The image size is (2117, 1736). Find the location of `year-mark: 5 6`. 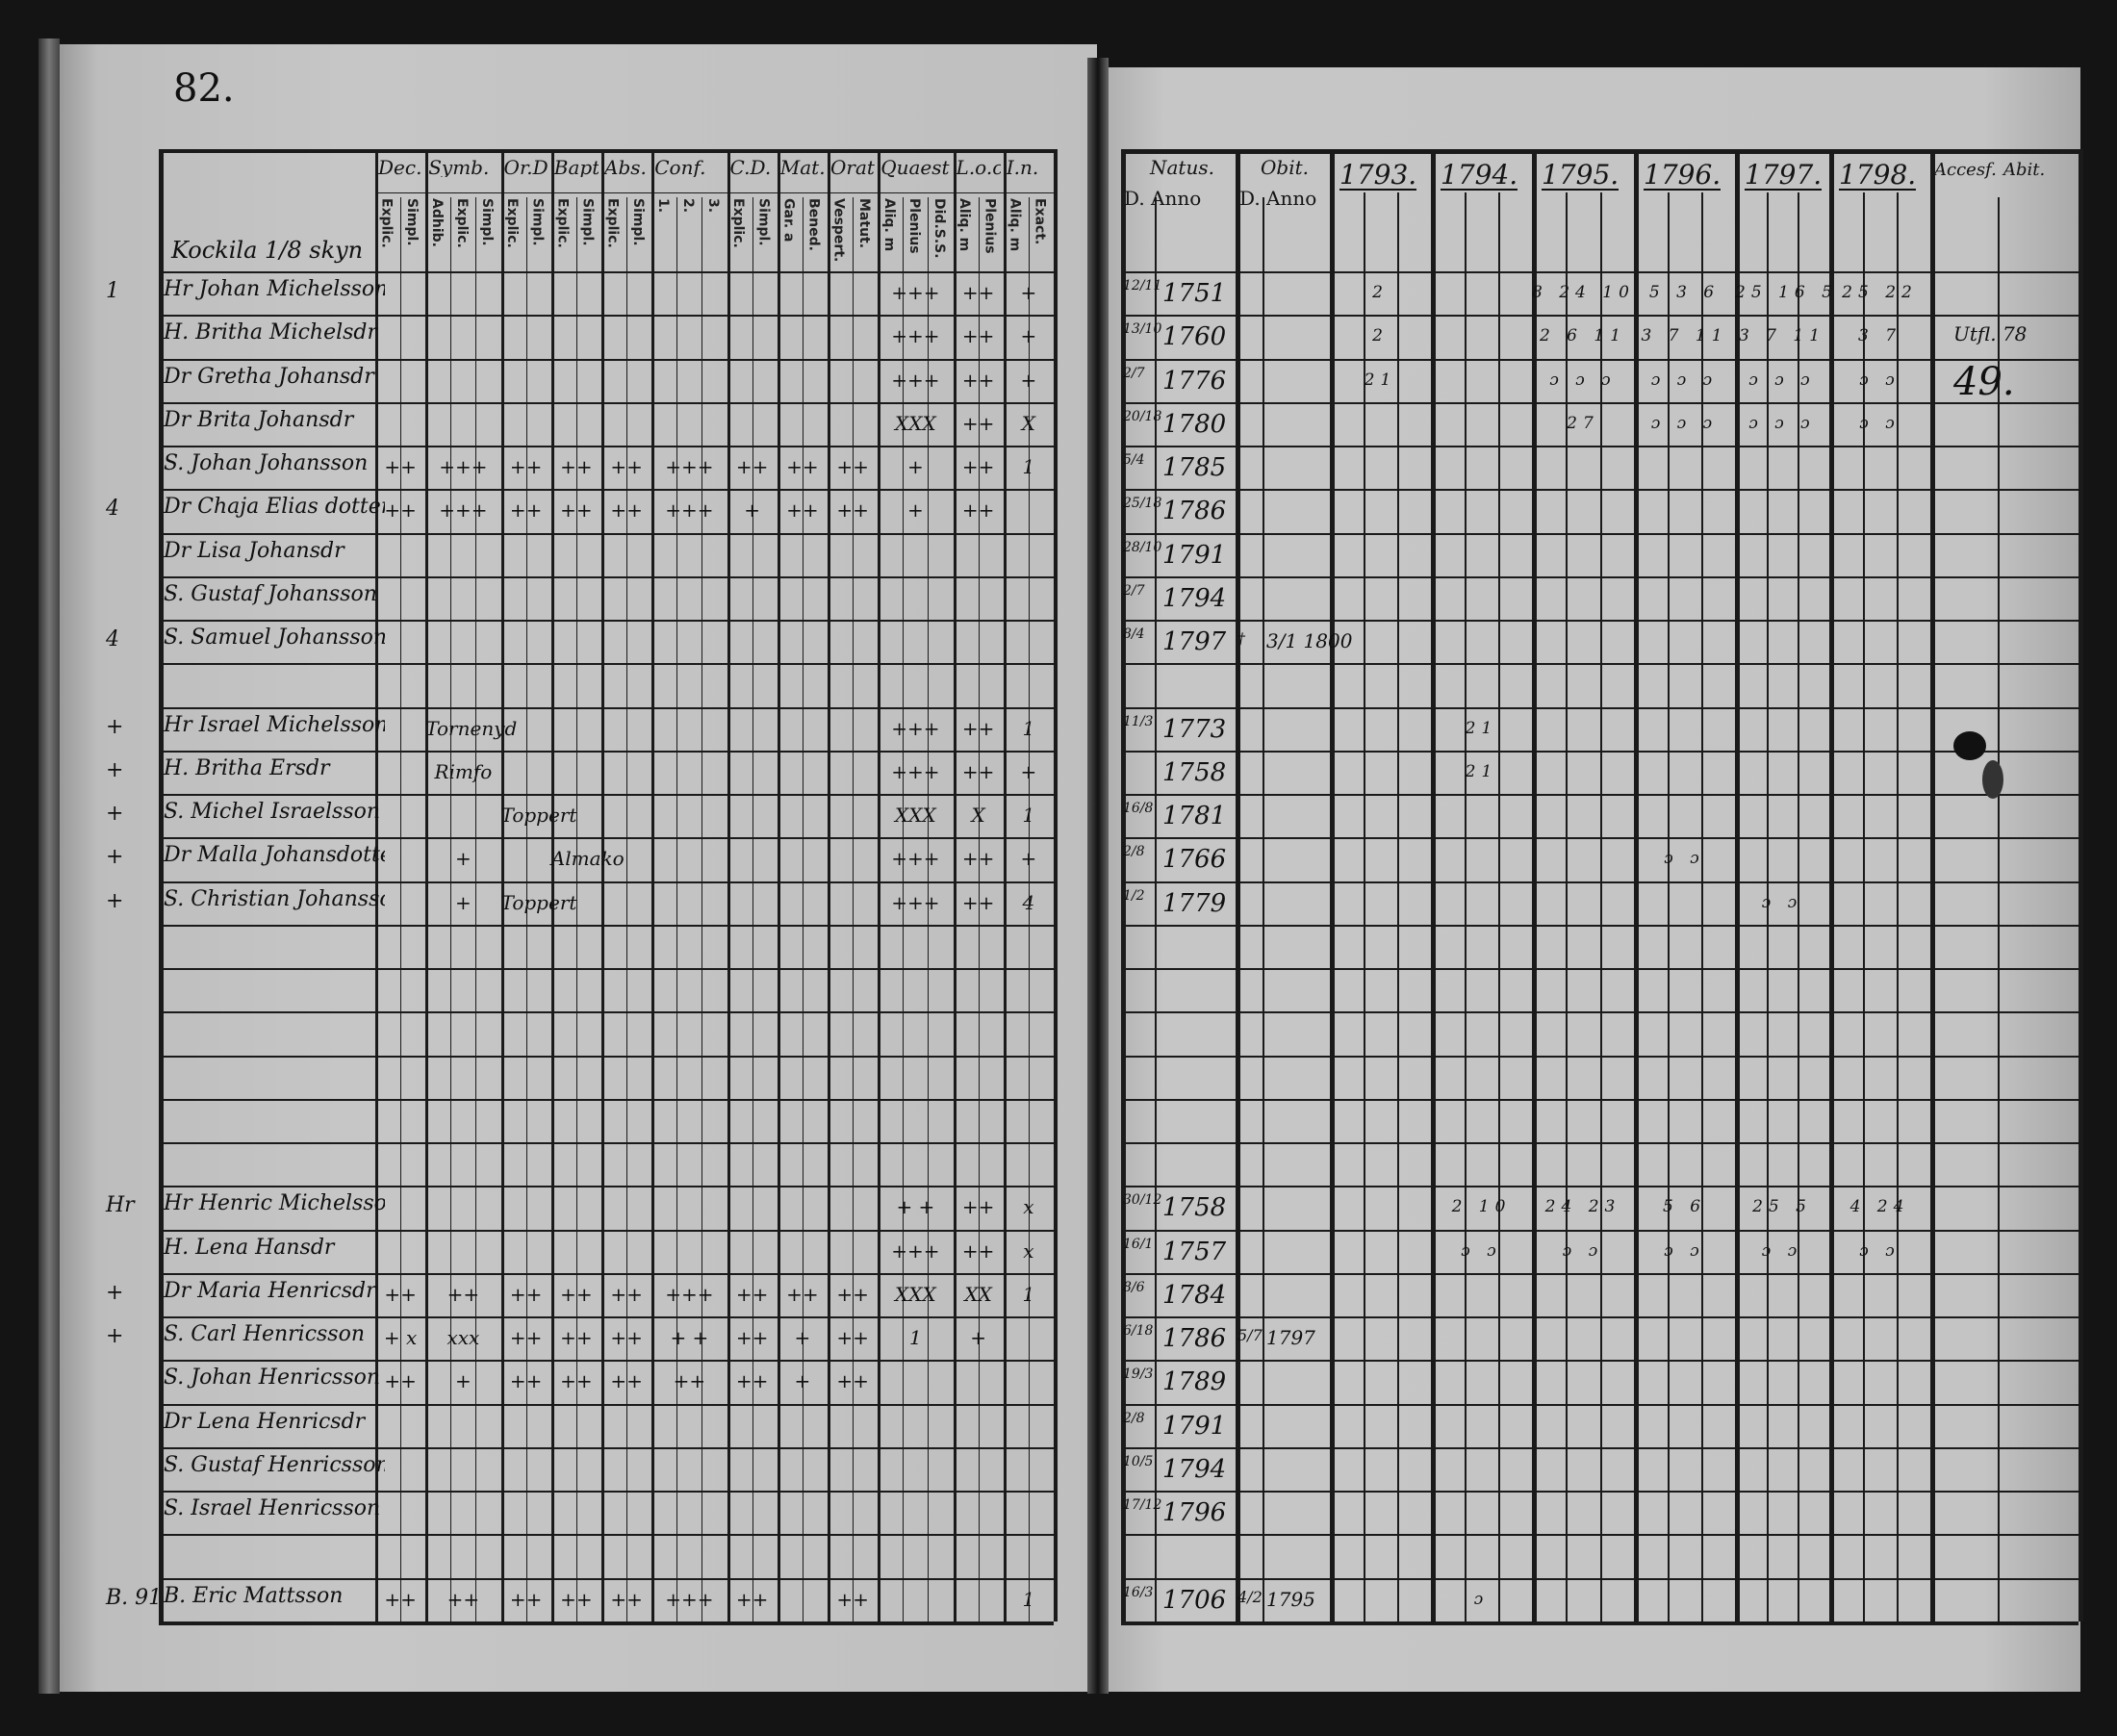

year-mark: 5 6 is located at coordinates (1684, 1207).